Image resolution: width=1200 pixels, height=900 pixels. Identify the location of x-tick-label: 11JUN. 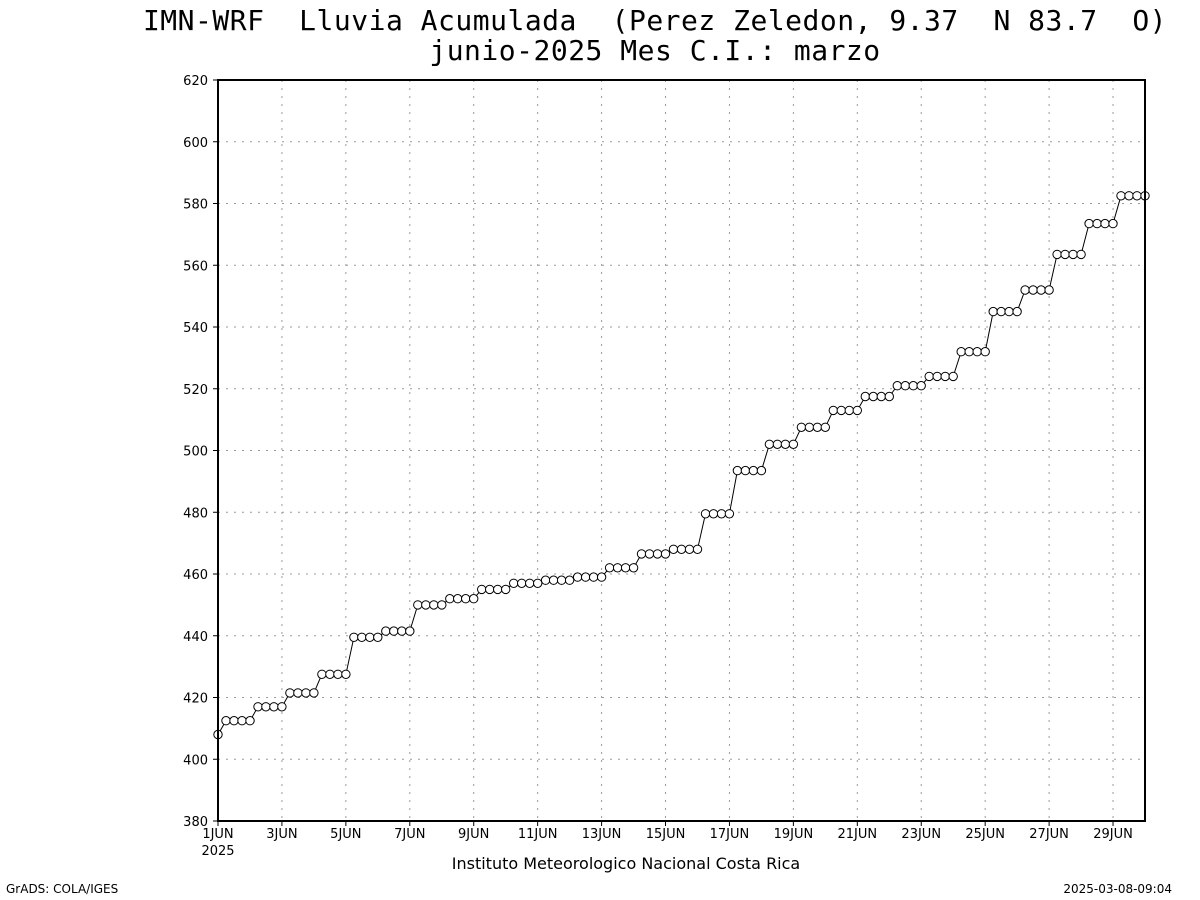
(538, 834).